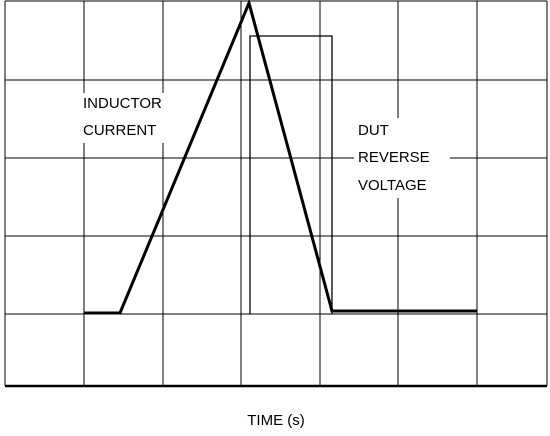 This screenshot has width=550, height=436. What do you see at coordinates (276, 420) in the screenshot?
I see `x-axis-label: TIME (s)` at bounding box center [276, 420].